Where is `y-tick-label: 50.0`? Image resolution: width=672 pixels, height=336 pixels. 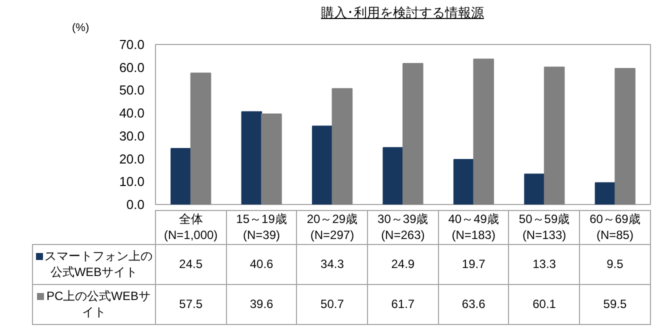 y-tick-label: 50.0 is located at coordinates (132, 90).